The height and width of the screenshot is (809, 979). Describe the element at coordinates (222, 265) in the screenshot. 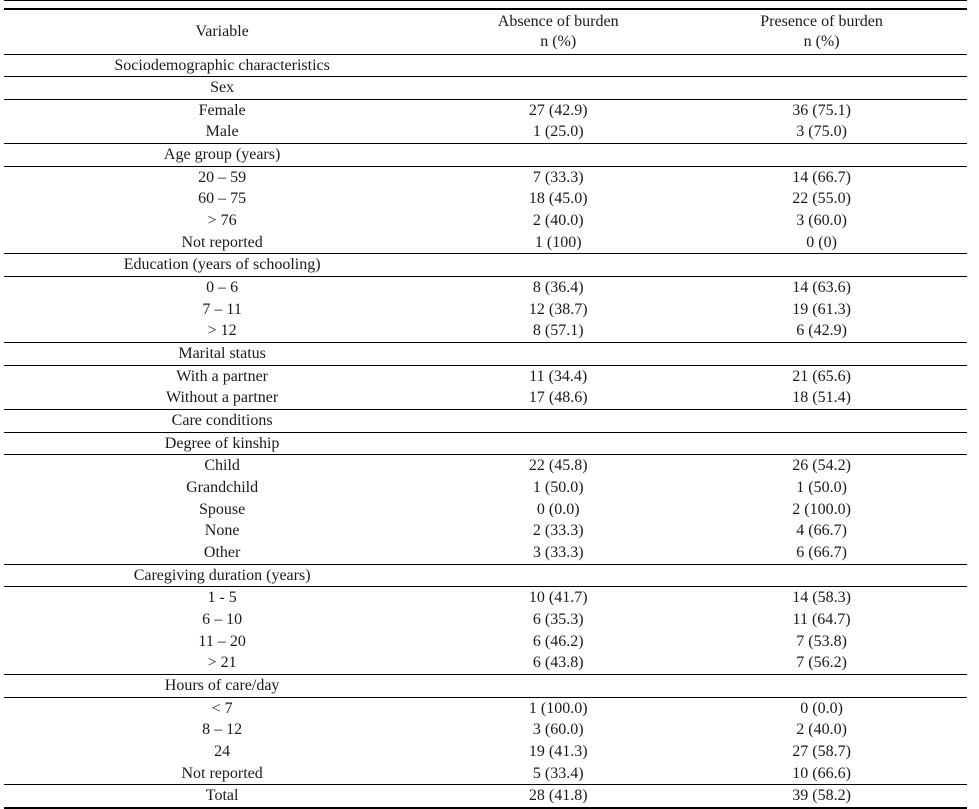

I see `section-label: Education (years of schooling)` at that location.